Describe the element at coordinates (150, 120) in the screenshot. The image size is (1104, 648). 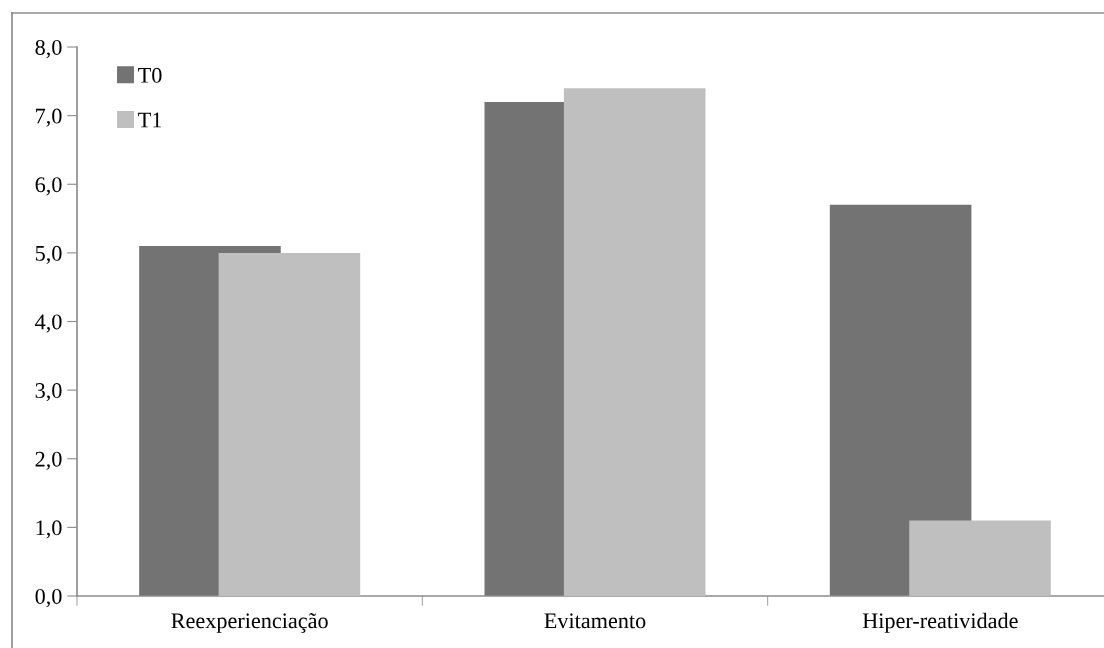
I see `legend-label: T1` at that location.